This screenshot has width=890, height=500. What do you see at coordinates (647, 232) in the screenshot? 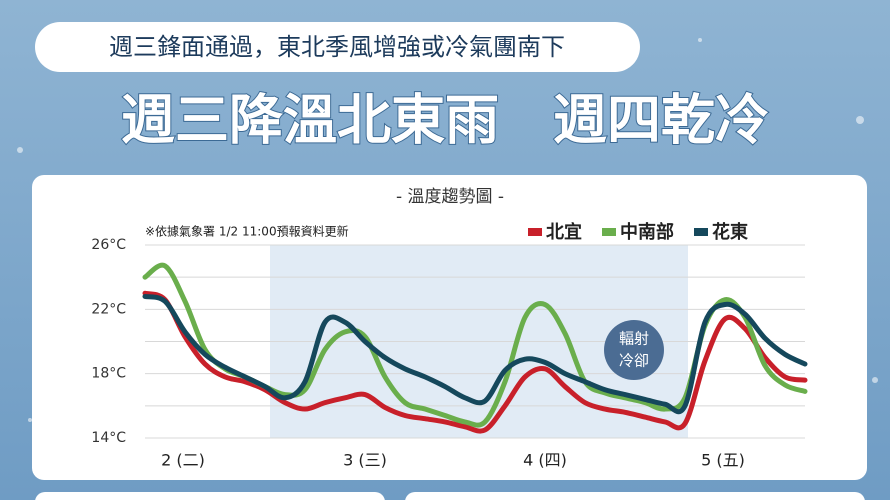
I see `legend-label: 中南部` at bounding box center [647, 232].